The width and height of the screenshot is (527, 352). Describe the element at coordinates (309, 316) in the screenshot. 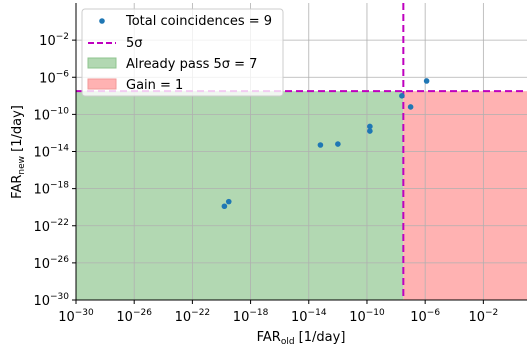

I see `x-tick-label: 10⁻¹⁴` at that location.